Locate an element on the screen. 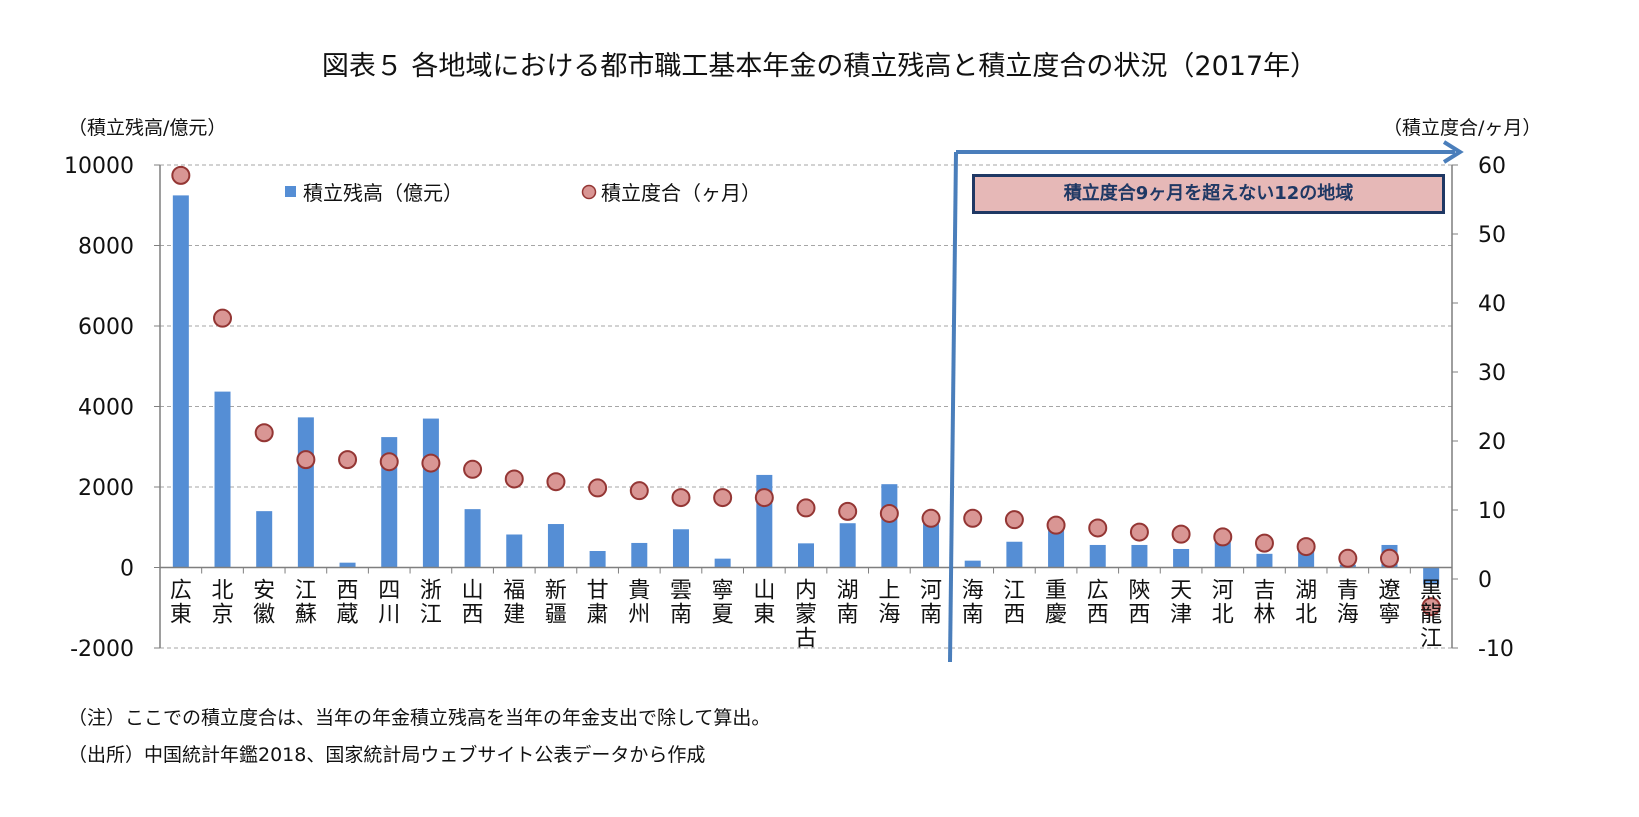 This screenshot has width=1639, height=817. x-tick-label: 福建 is located at coordinates (514, 603).